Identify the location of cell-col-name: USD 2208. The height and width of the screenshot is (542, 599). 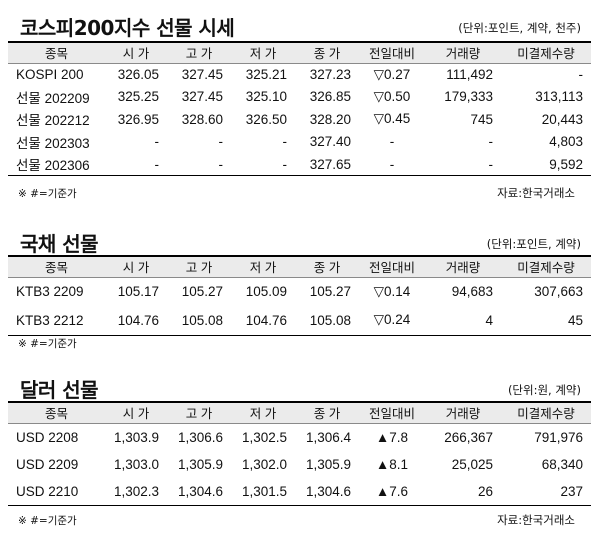
(47, 437).